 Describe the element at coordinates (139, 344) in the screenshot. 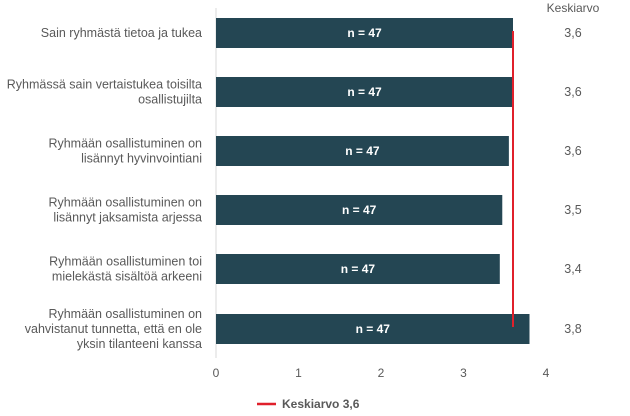

I see `category-label: yksin tilanteeni kanssa` at that location.